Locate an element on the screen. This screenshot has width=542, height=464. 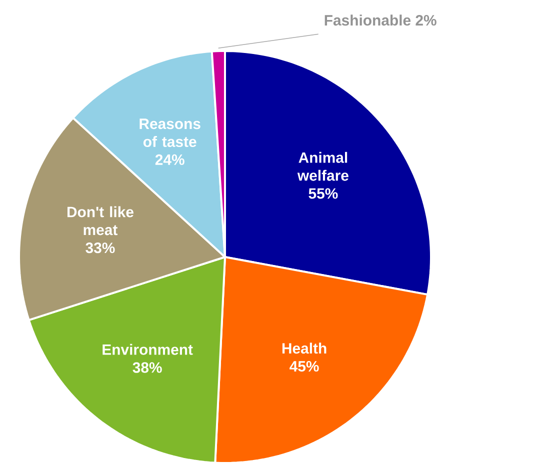
slice-label: Health is located at coordinates (304, 348).